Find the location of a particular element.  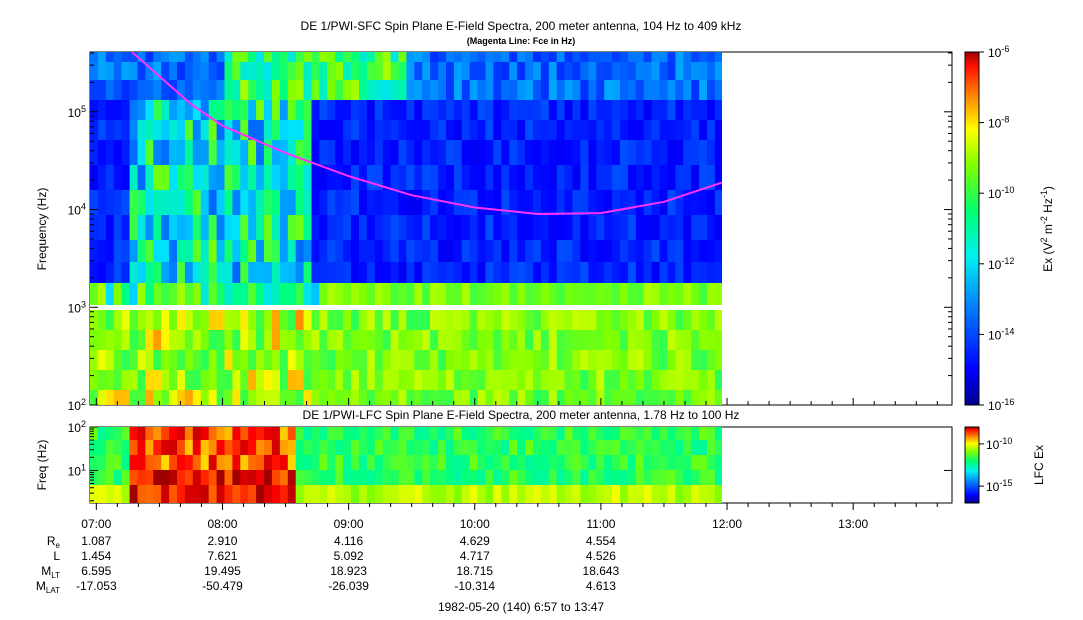

sfc-colorbar-tick-label-exp: -8 is located at coordinates (1005, 120).